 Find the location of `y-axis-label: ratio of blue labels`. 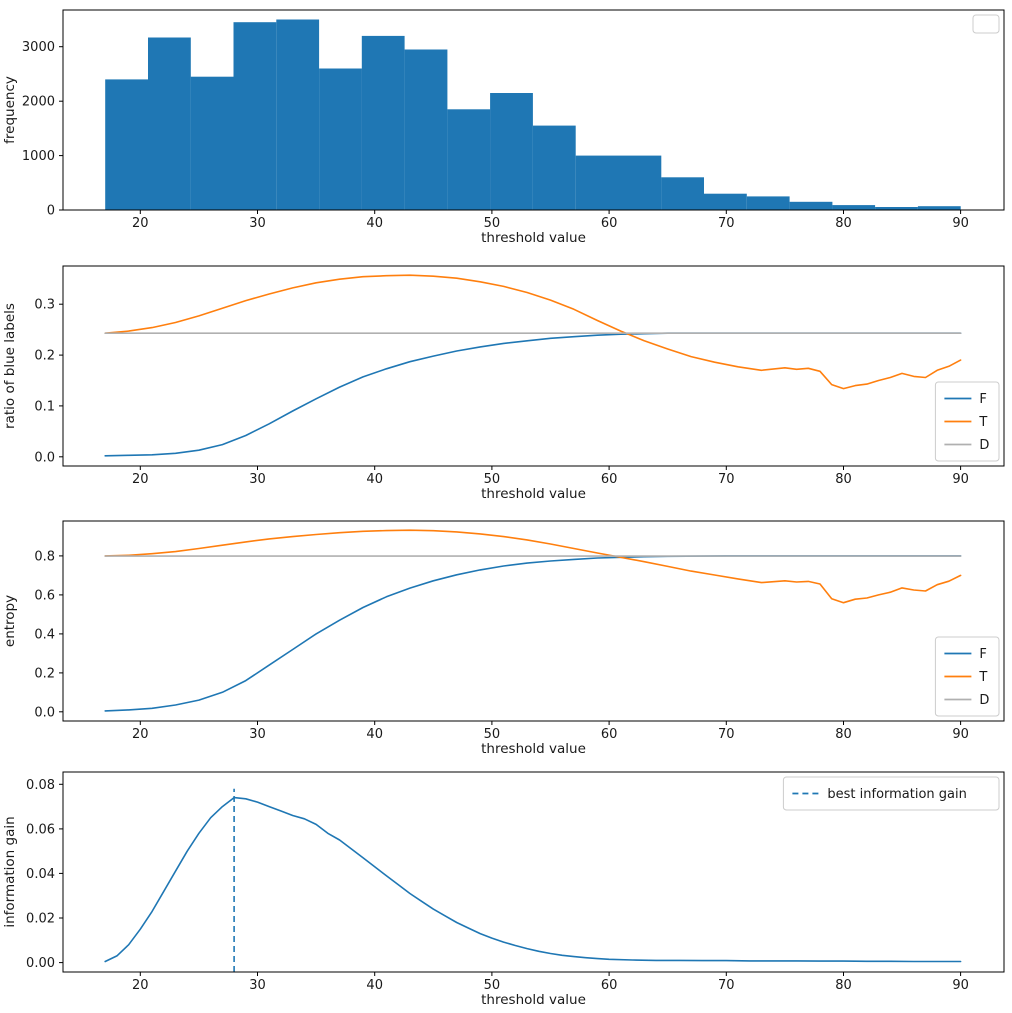

y-axis-label: ratio of blue labels is located at coordinates (10, 366).